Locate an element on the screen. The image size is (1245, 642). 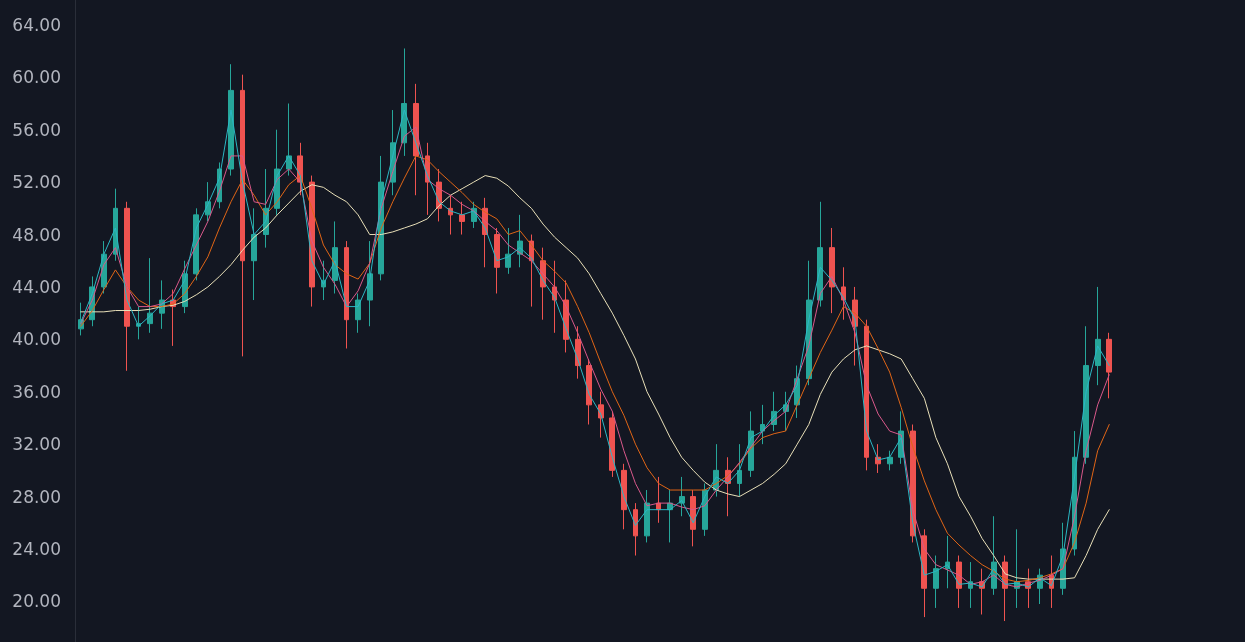
y-tick-label: 36.00 is located at coordinates (36, 391).